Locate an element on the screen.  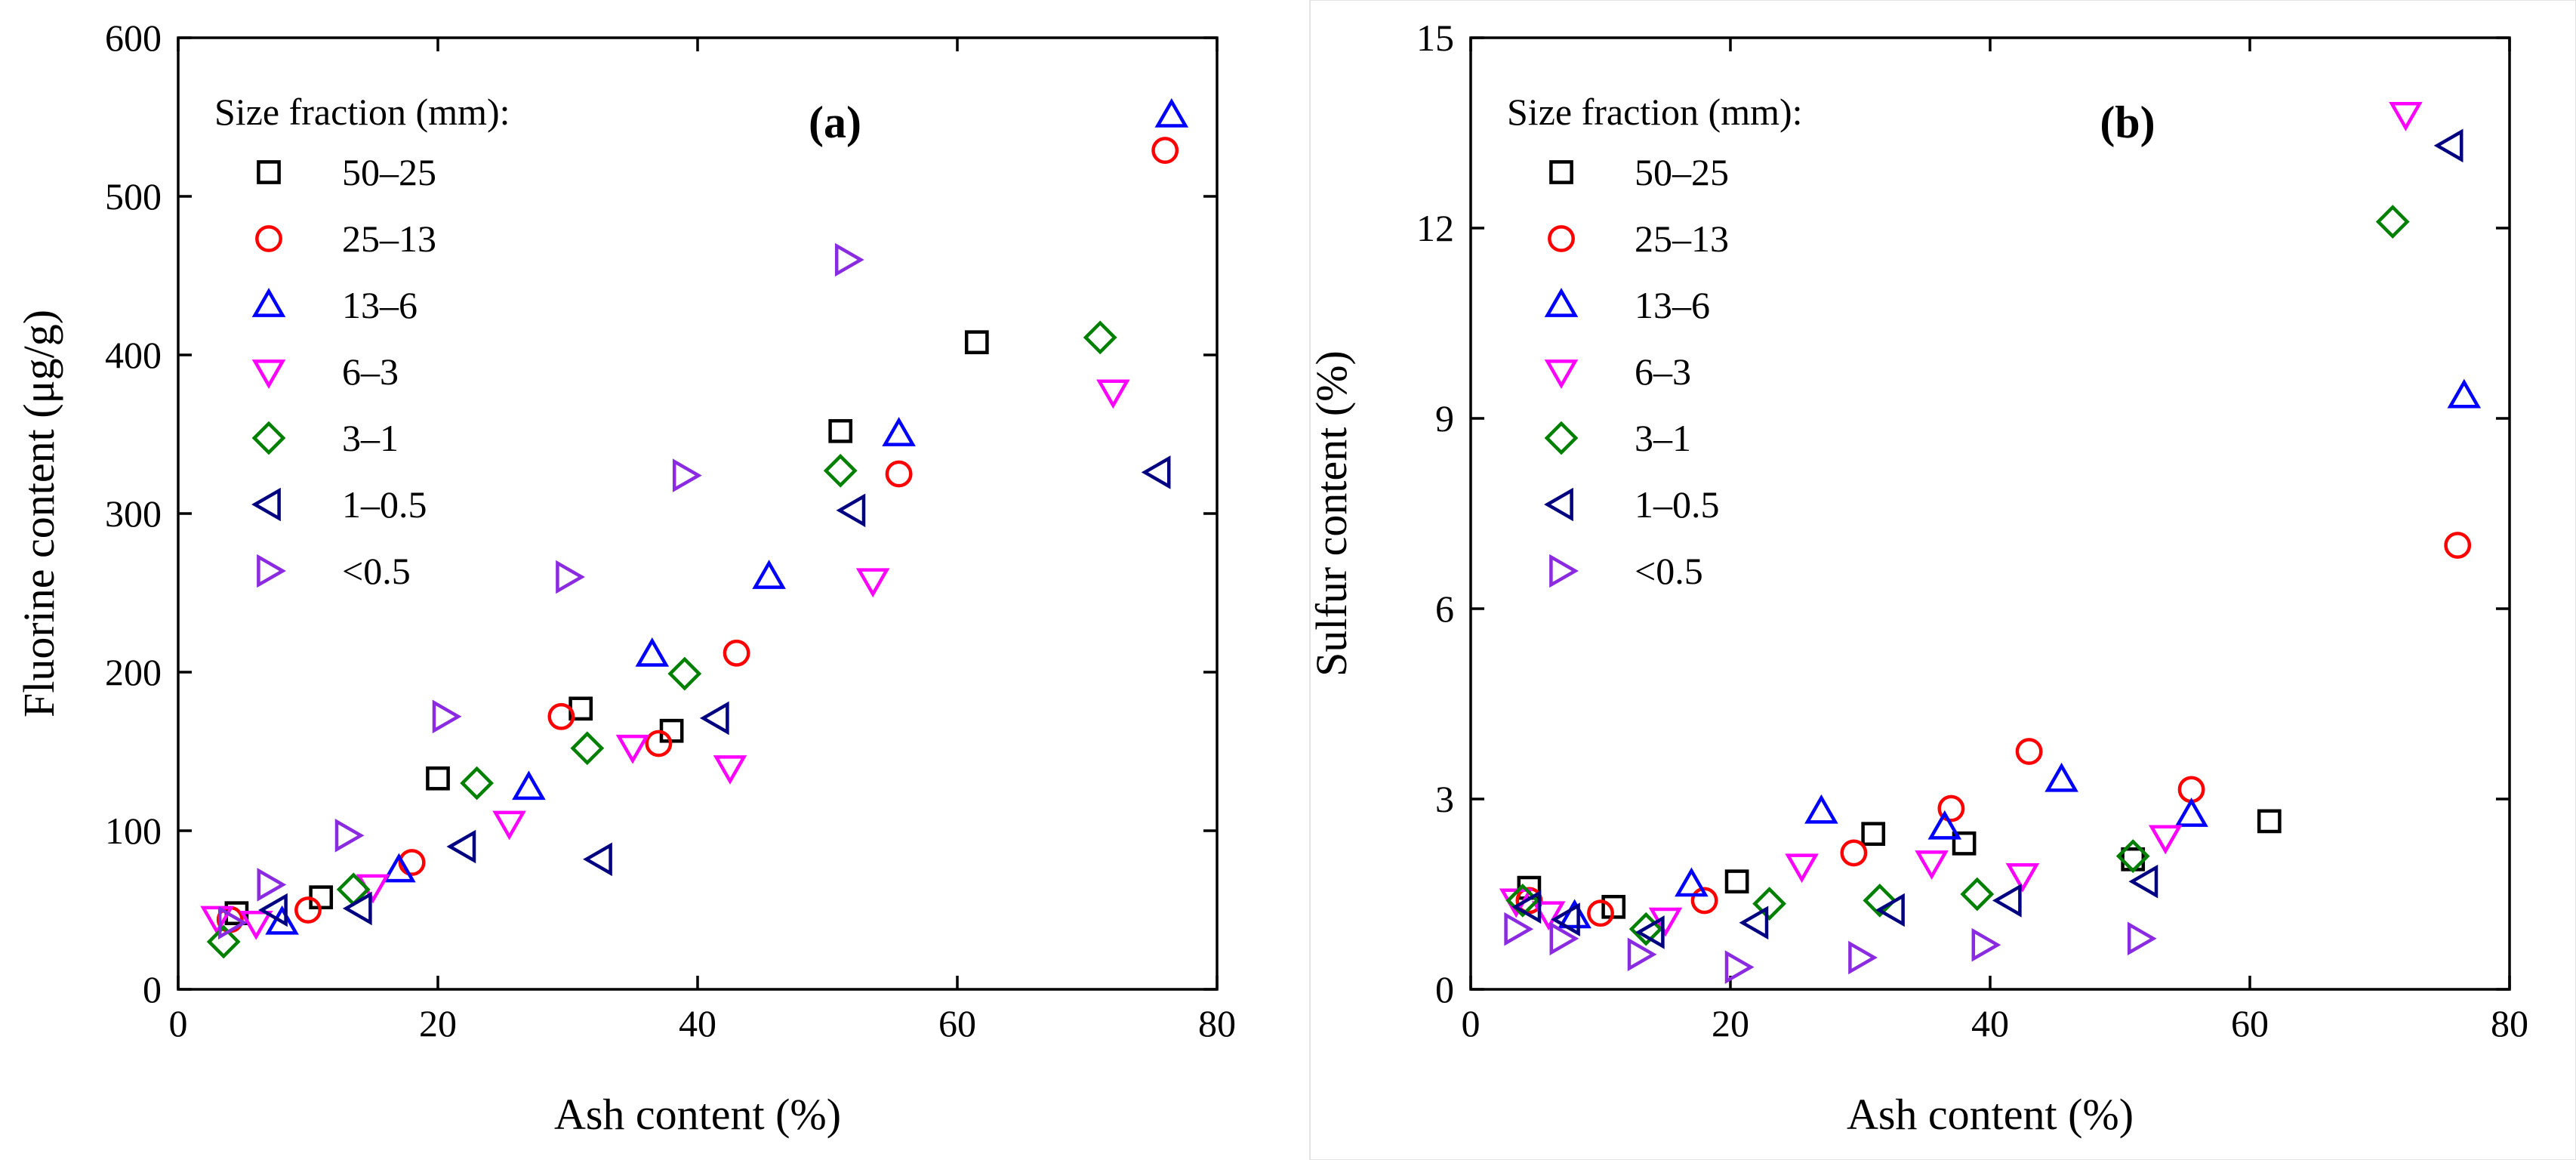
panel-b-x-axis-label: Ash content (%) is located at coordinates (1990, 1114).